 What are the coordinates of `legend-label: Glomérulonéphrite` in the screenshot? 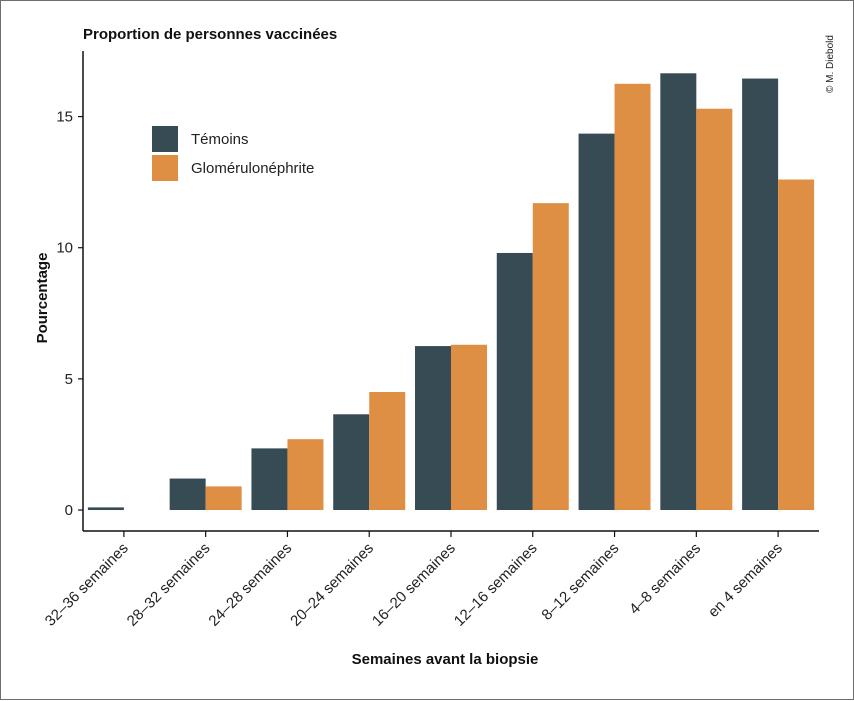 It's located at (252, 168).